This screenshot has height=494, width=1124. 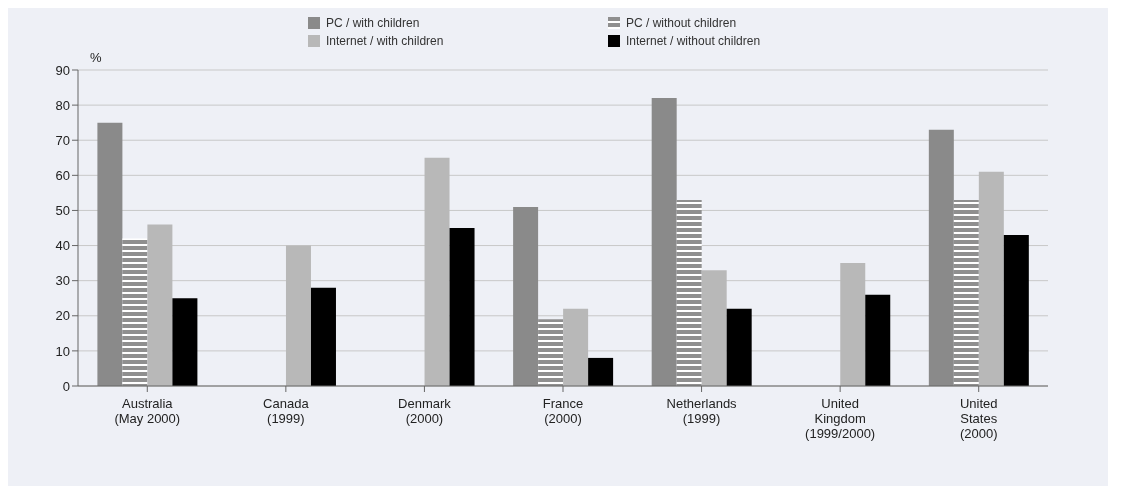 I want to click on y-tick-label: 90, so click(x=62, y=70).